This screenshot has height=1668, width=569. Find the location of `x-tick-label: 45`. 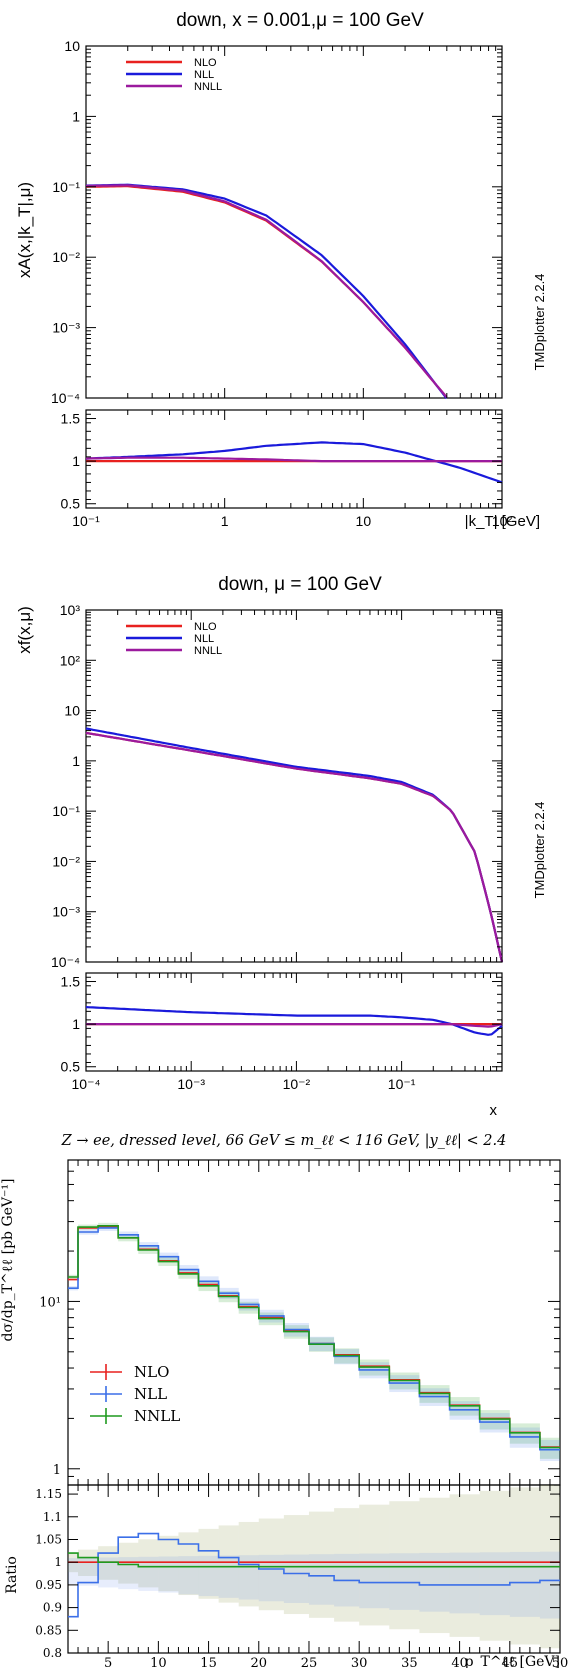

x-tick-label: 45 is located at coordinates (510, 1662).